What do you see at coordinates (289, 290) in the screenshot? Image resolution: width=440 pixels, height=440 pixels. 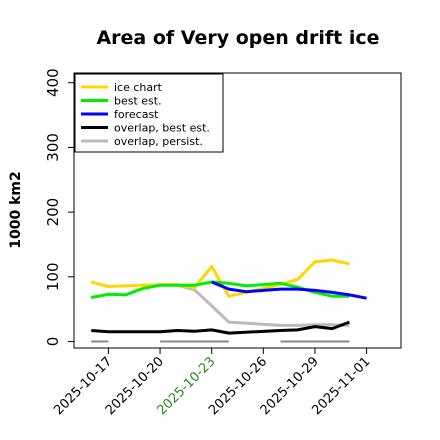 I see `series-line-forecast` at bounding box center [289, 290].